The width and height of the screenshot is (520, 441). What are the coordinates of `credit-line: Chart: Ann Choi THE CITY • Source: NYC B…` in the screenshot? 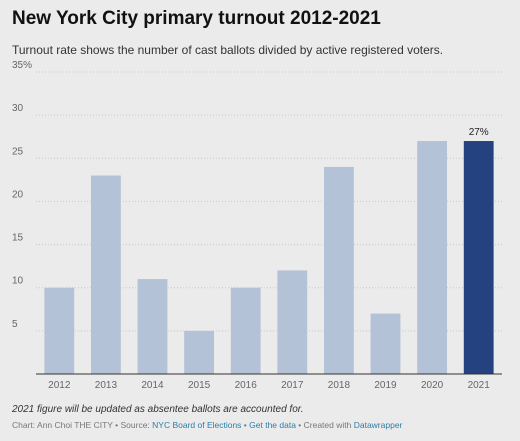 It's located at (207, 425).